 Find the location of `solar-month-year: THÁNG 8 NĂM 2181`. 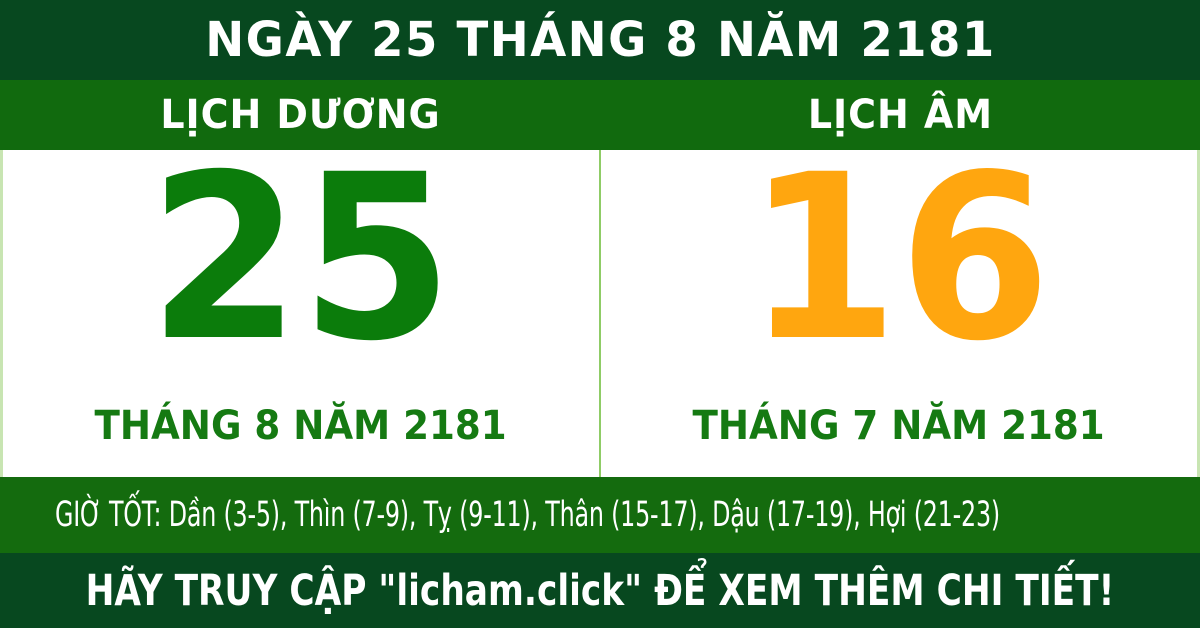

solar-month-year: THÁNG 8 NĂM 2181 is located at coordinates (301, 426).